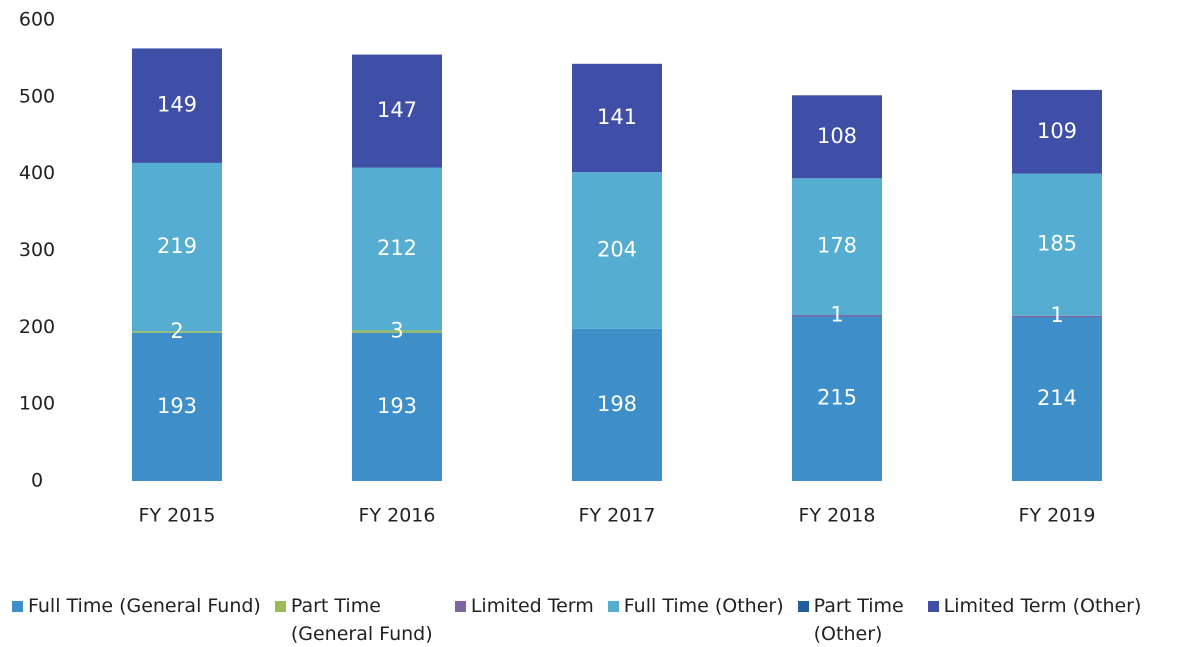 This screenshot has height=647, width=1192. I want to click on data-label: 198, so click(617, 404).